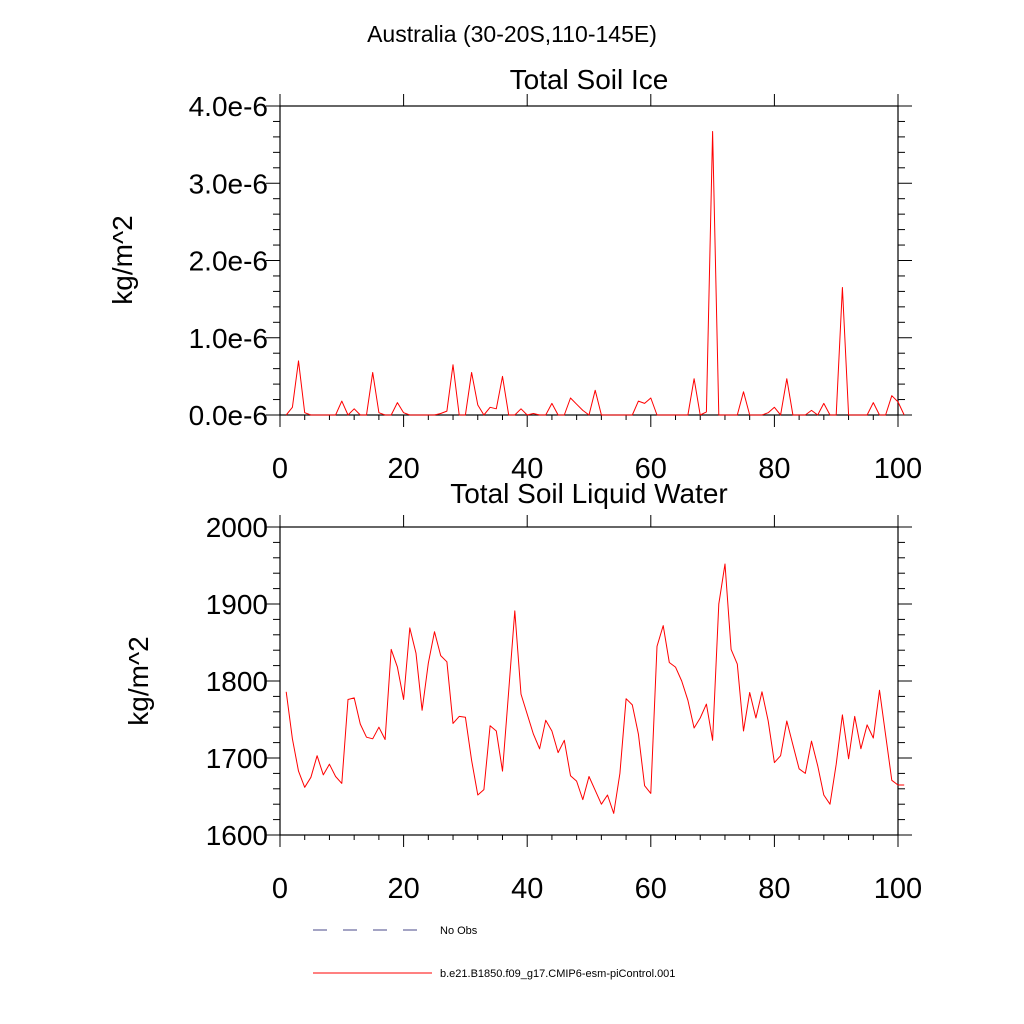 This screenshot has height=1024, width=1024. What do you see at coordinates (237, 758) in the screenshot?
I see `y-tick-label: 1700` at bounding box center [237, 758].